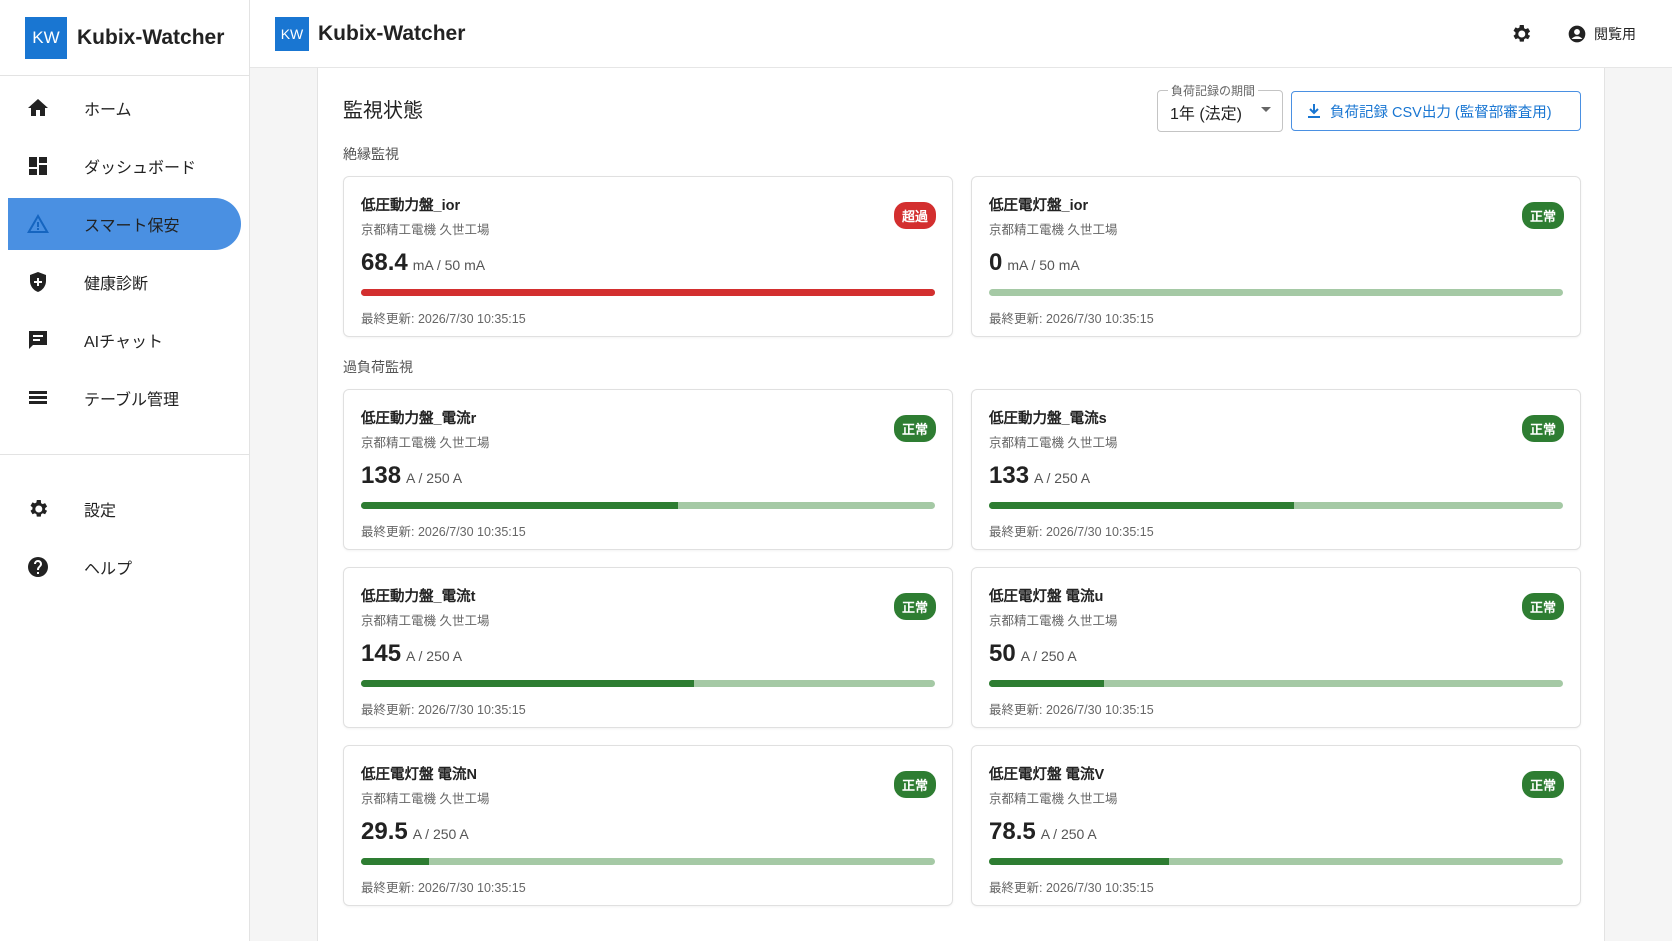  I want to click on card-value: 133, so click(1009, 475).